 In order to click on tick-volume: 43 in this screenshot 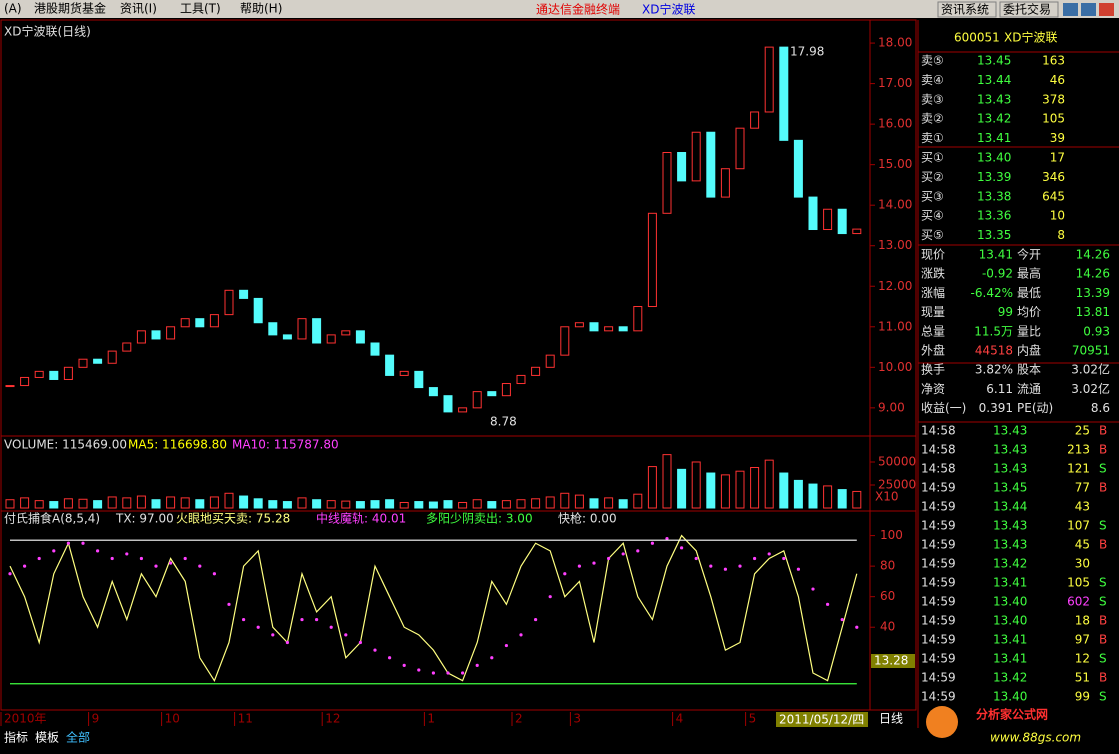, I will do `click(1082, 507)`.